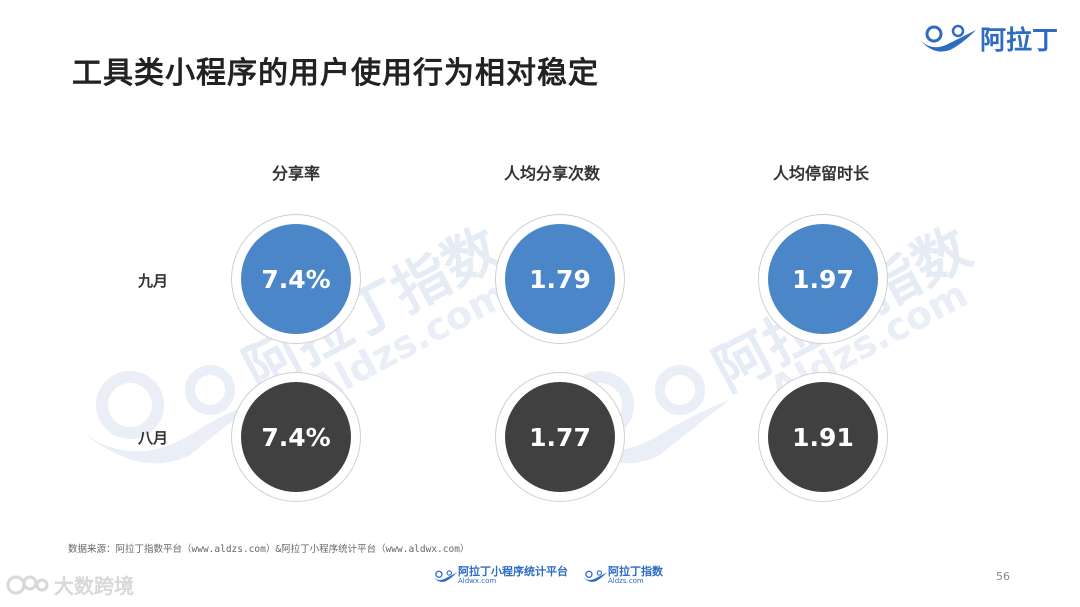  I want to click on metric-circle-aug-avg-shares: 1.77, so click(560, 437).